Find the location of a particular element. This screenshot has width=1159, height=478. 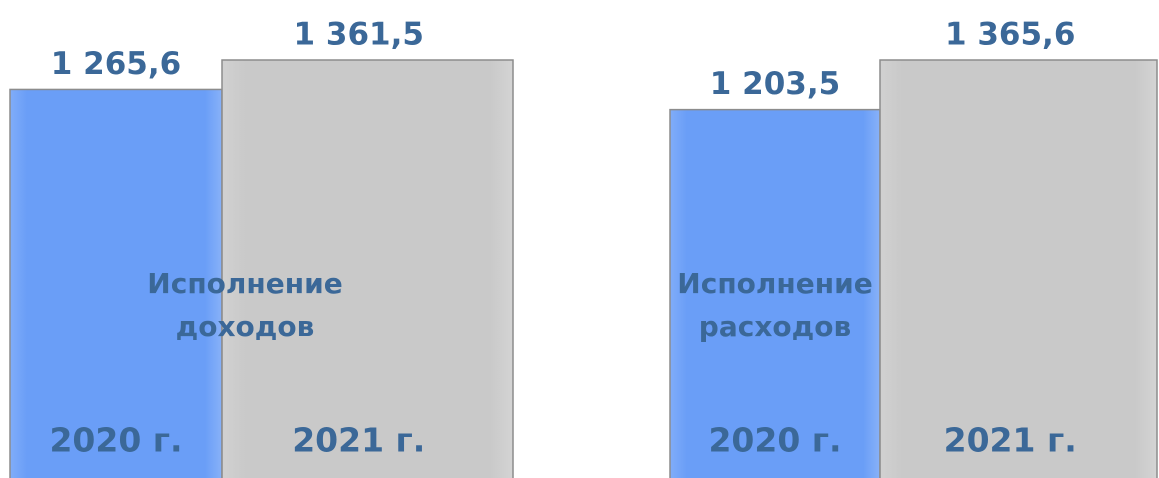

chart-title: Исполнение расходов is located at coordinates (775, 305).